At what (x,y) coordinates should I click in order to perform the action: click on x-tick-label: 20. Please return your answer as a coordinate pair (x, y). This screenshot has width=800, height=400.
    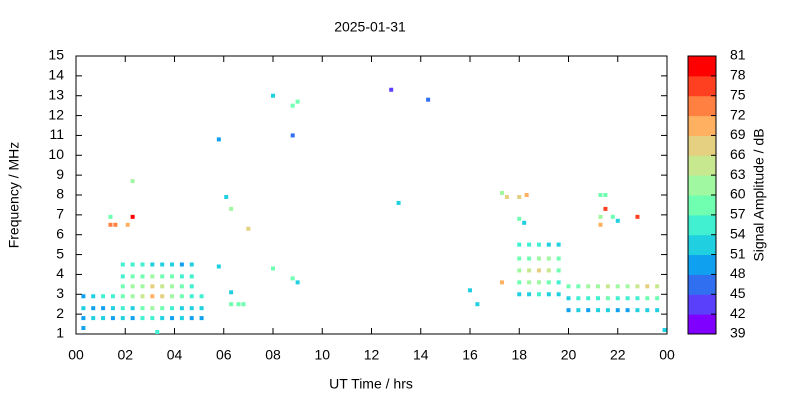
    Looking at the image, I should click on (569, 355).